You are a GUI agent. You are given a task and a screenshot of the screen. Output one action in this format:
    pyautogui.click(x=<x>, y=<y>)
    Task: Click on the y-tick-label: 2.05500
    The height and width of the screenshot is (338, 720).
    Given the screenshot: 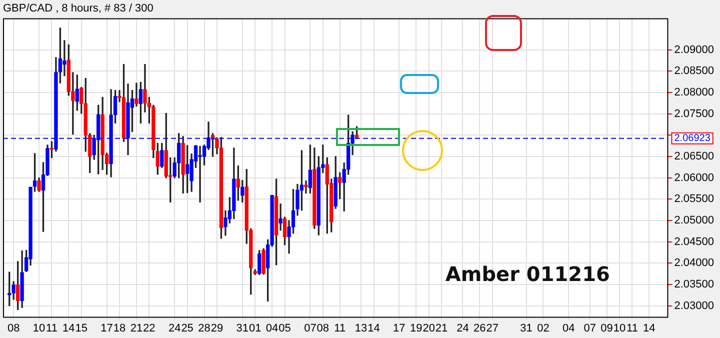 What is the action you would take?
    pyautogui.click(x=694, y=199)
    